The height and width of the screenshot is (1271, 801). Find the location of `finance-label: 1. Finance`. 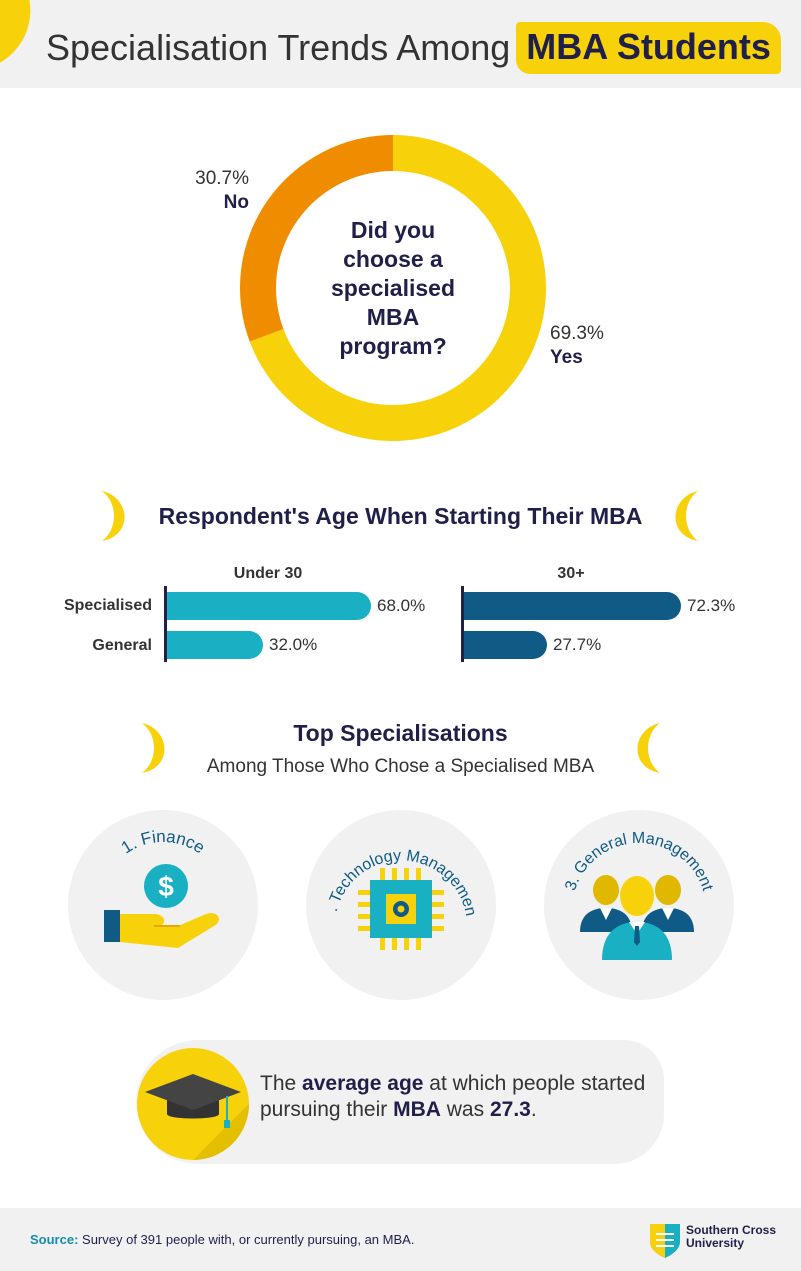

finance-label: 1. Finance is located at coordinates (163, 842).